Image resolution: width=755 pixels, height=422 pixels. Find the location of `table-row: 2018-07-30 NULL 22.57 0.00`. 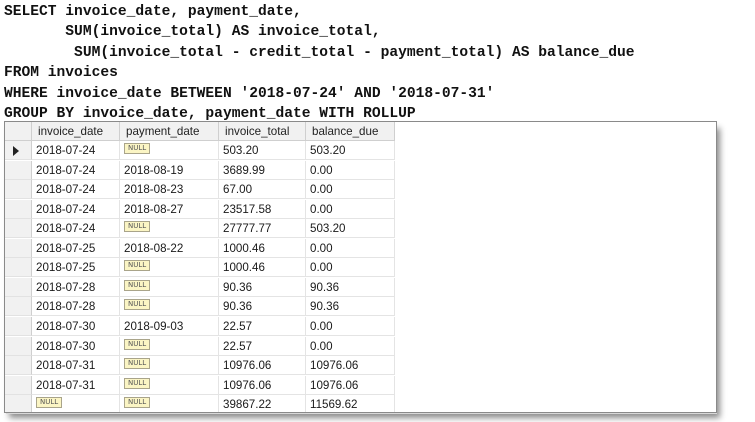

table-row: 2018-07-30 NULL 22.57 0.00 is located at coordinates (201, 346).